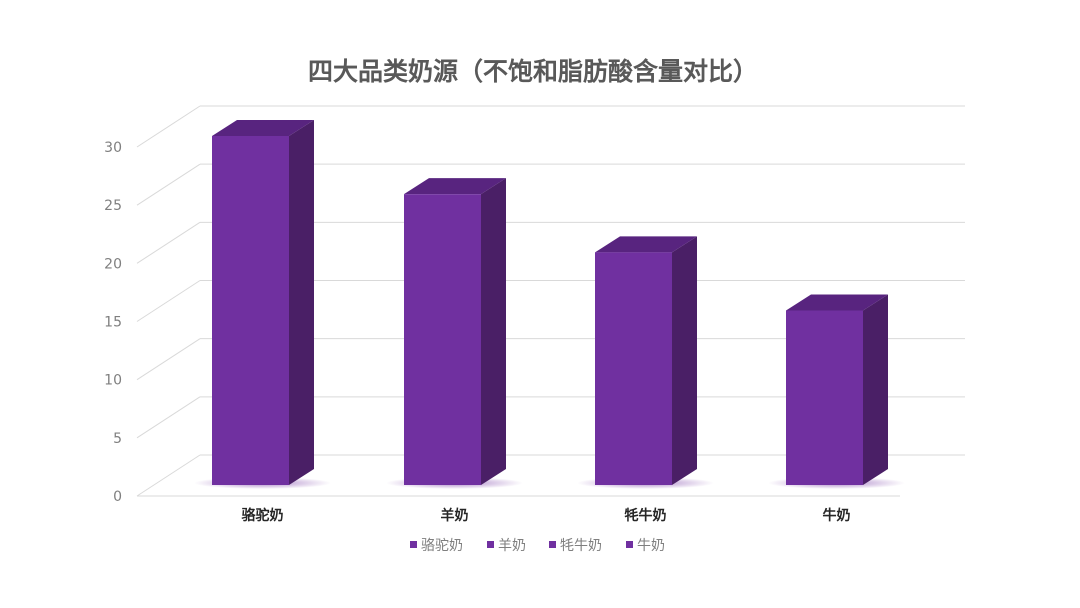  What do you see at coordinates (117, 439) in the screenshot?
I see `y-tick-label: 5` at bounding box center [117, 439].